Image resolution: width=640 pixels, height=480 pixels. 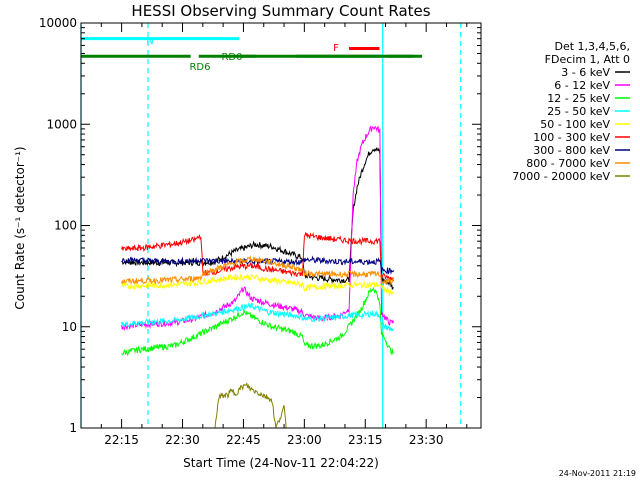 I want to click on legend-item: 7000 - 20000 keV, so click(x=561, y=176).